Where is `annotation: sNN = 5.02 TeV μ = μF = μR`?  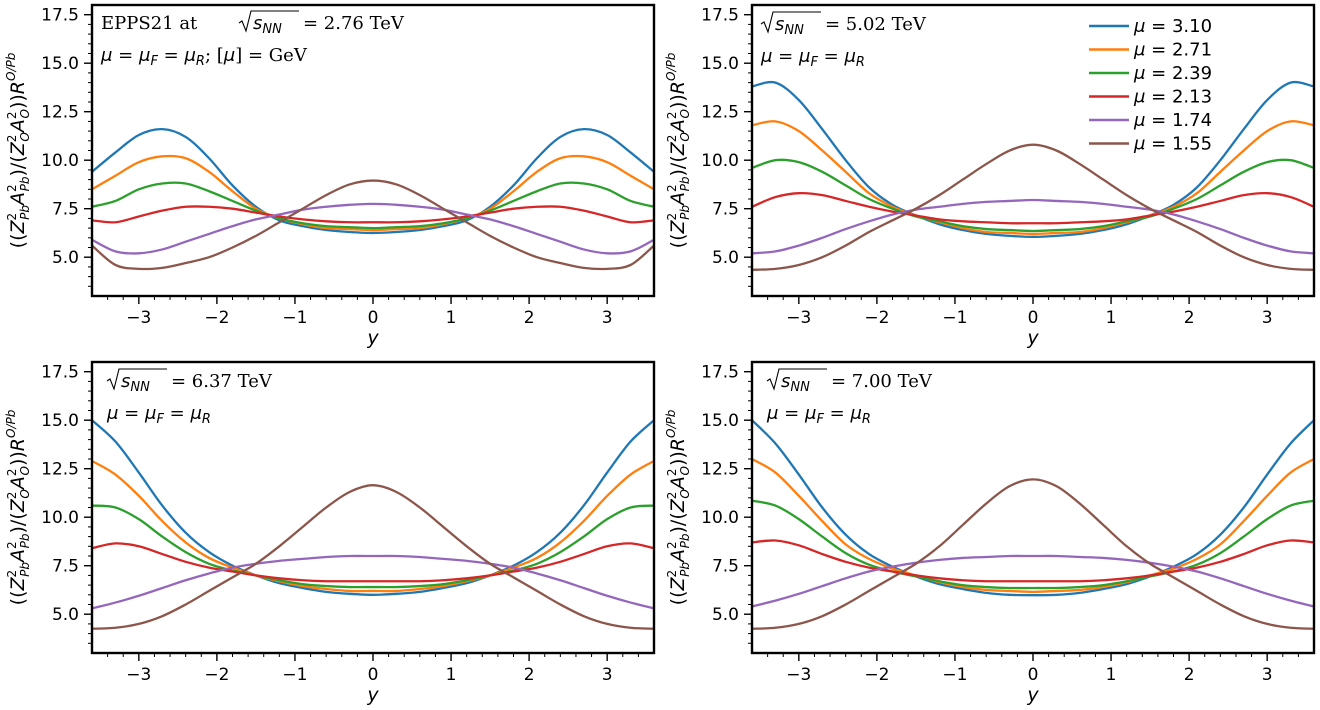
annotation: sNN = 5.02 TeV μ = μF = μR is located at coordinates (843, 40).